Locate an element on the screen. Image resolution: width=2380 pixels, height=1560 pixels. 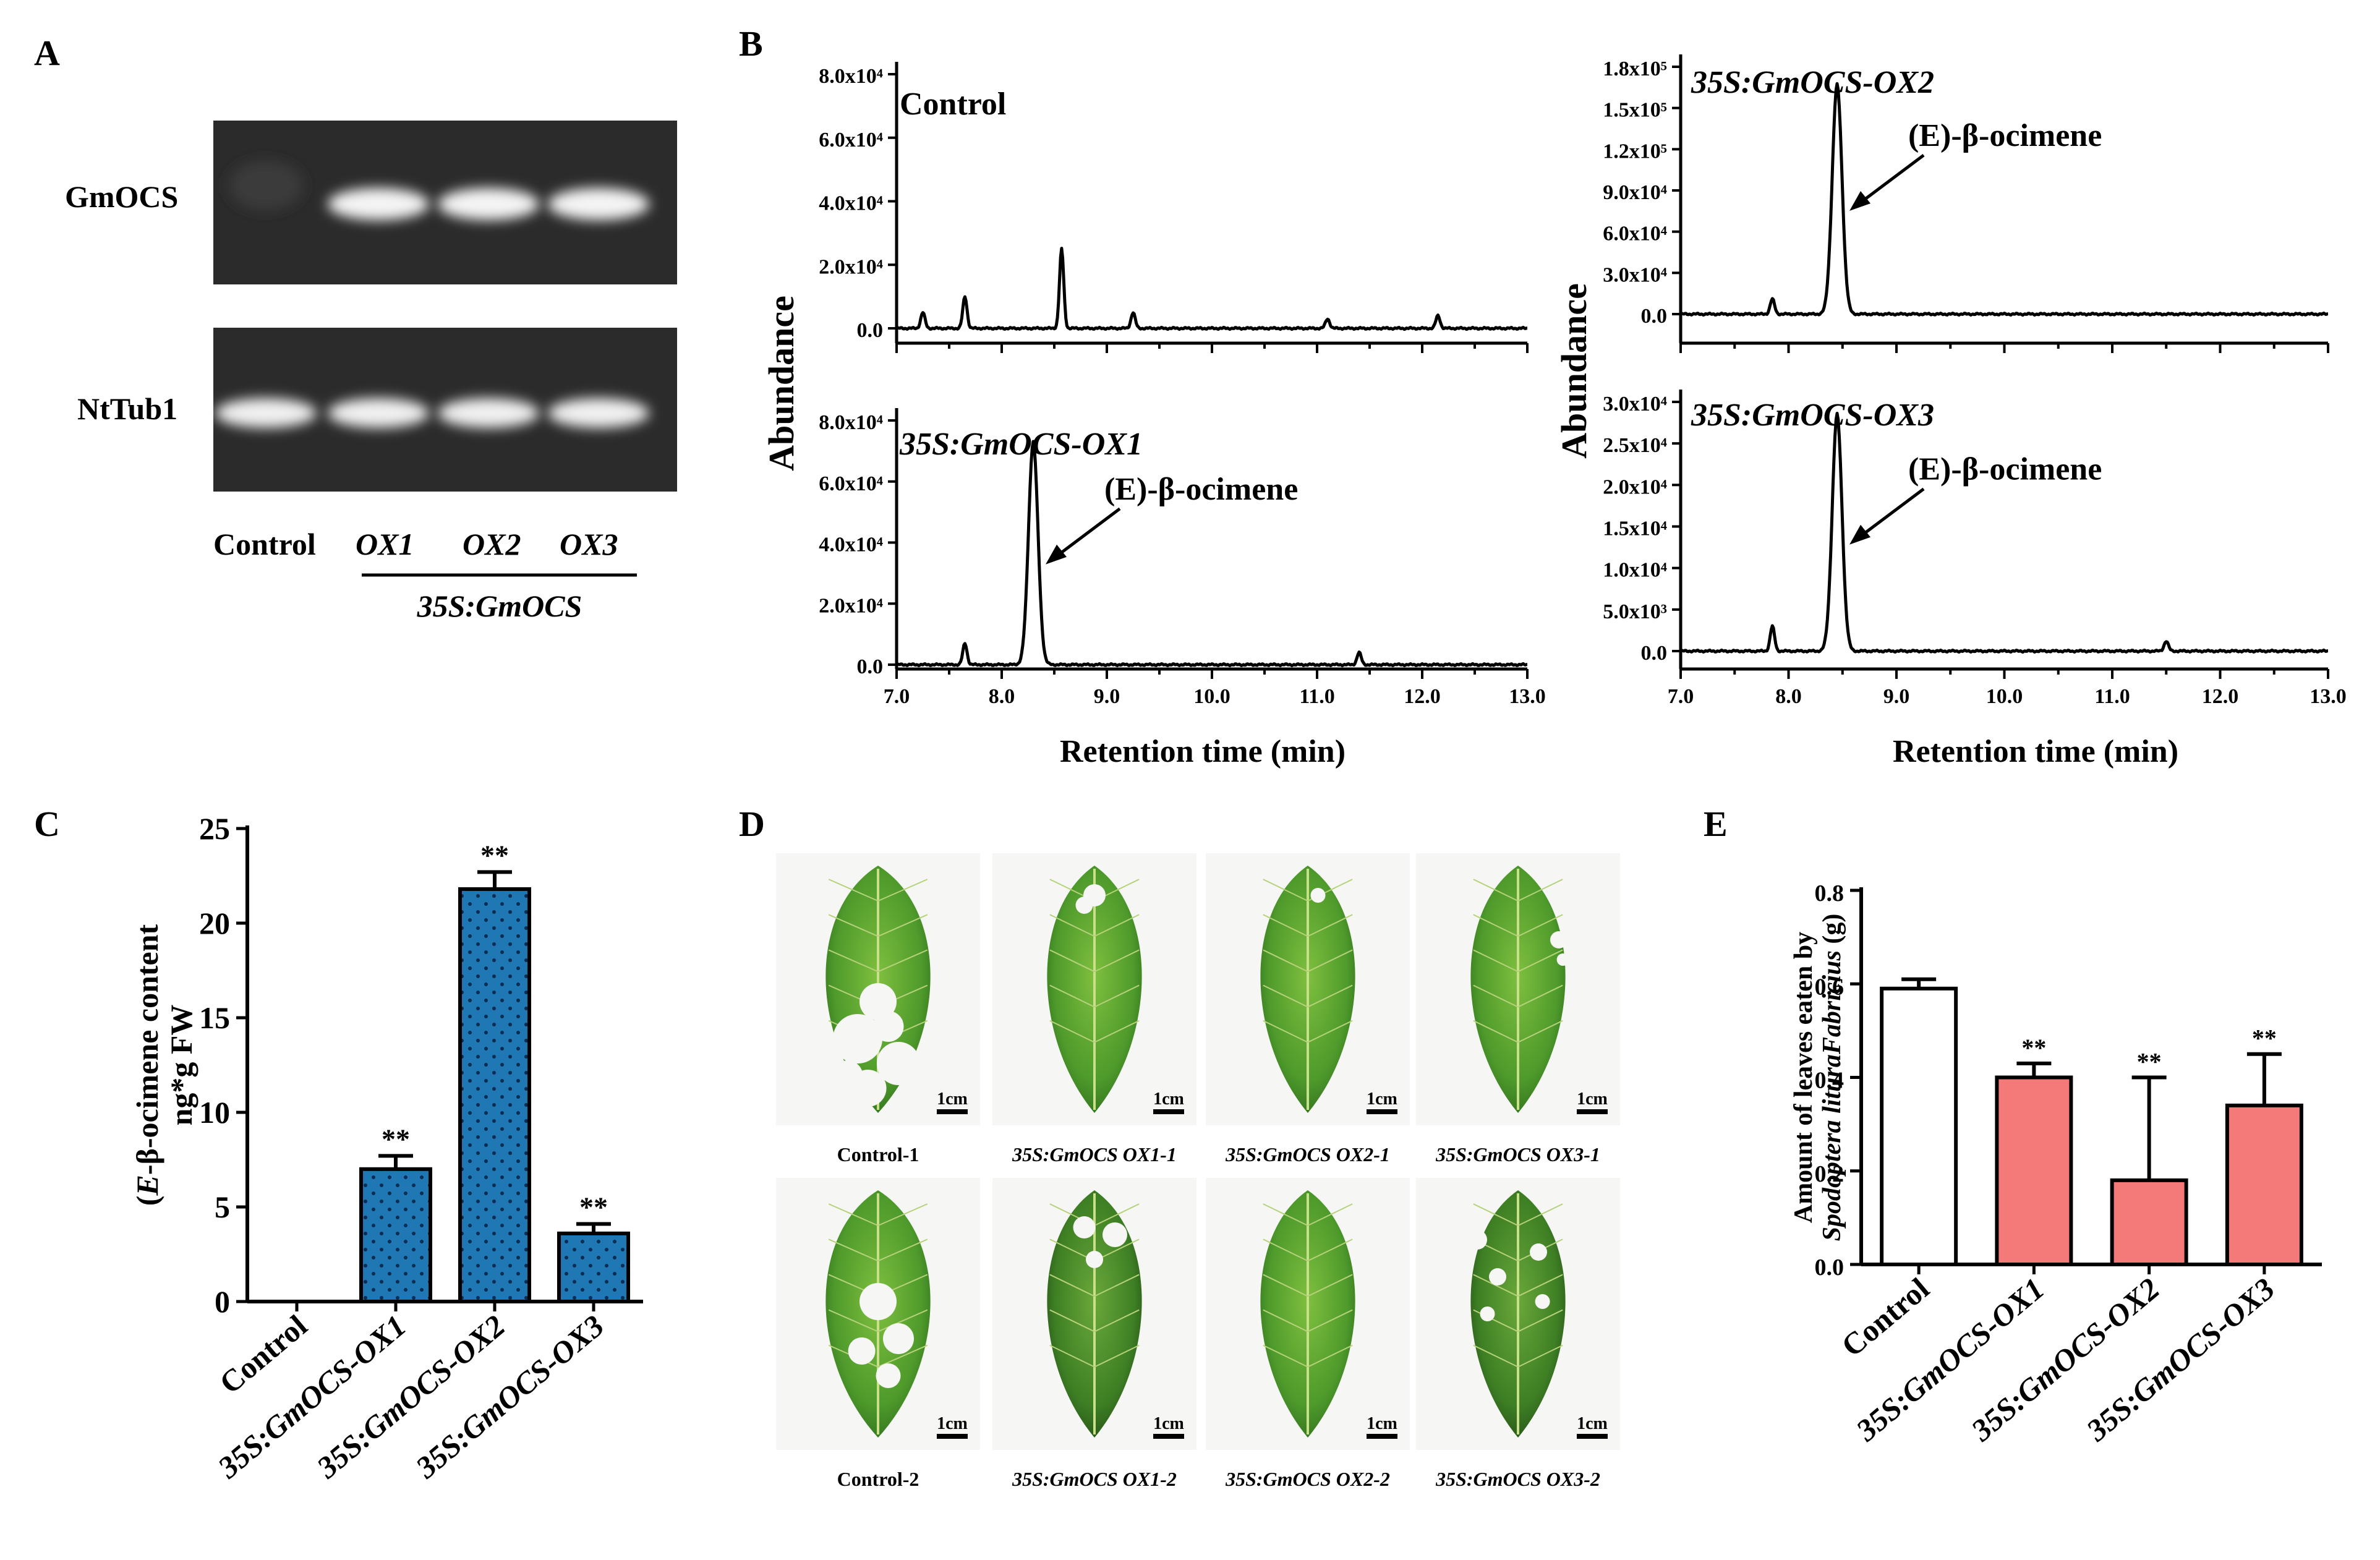
gel-bands is located at coordinates (432, 294).